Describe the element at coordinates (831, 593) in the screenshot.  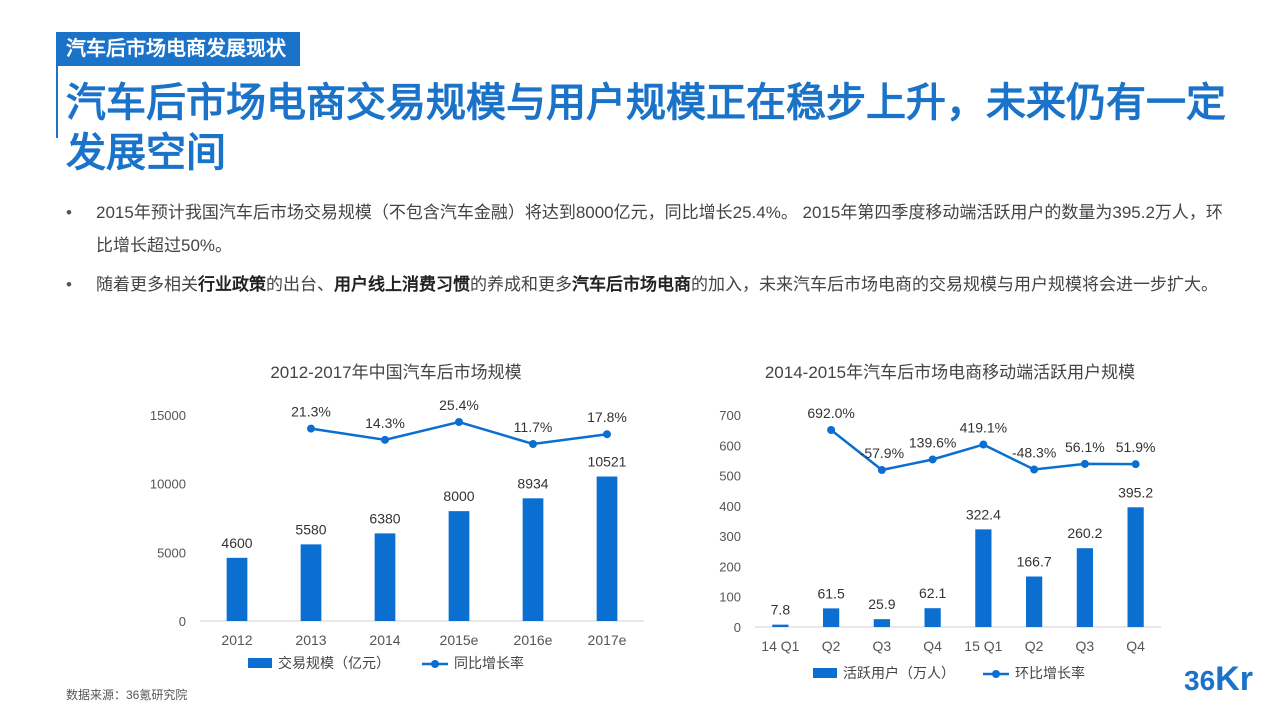
I see `bar-data-label: 61.5` at that location.